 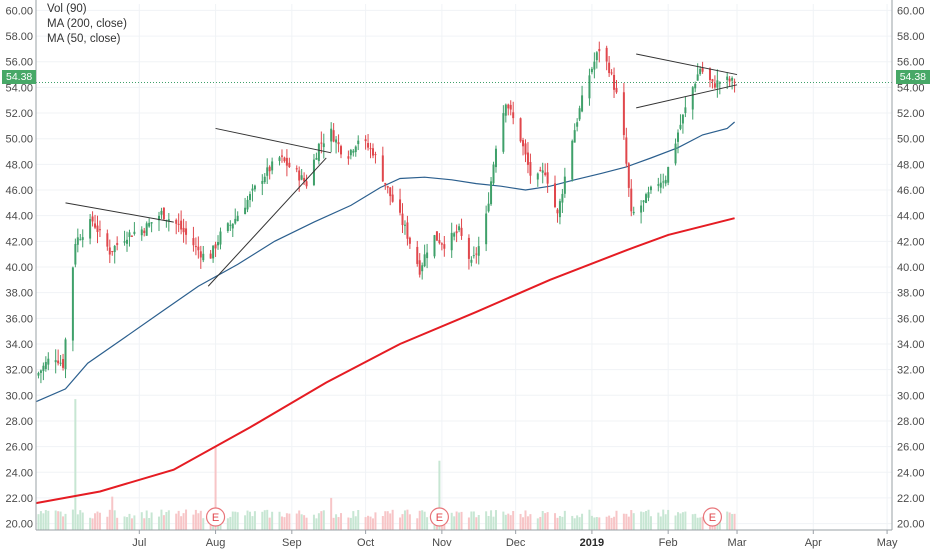 I want to click on y-tick-label-left: 54.00, so click(x=19, y=88).